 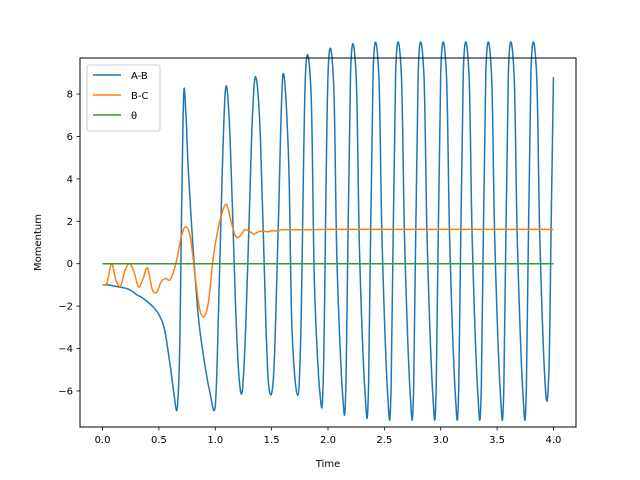 I want to click on x-axis-ticks: 0.0 0.5 1.0 1.5 2.0 2.5 3.0 3.5 4.0, so click(x=328, y=436).